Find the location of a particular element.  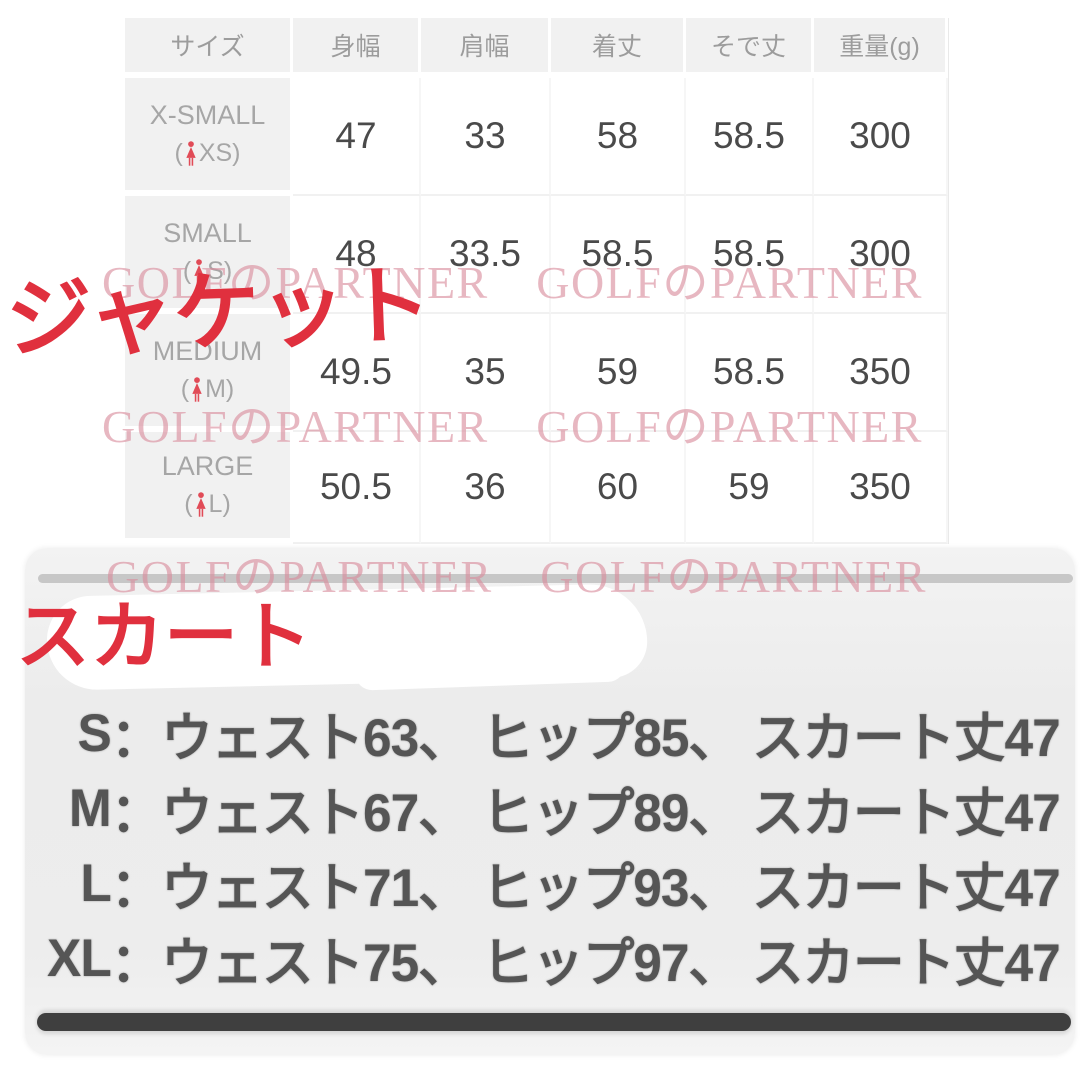

table-value: 60 is located at coordinates (618, 488).